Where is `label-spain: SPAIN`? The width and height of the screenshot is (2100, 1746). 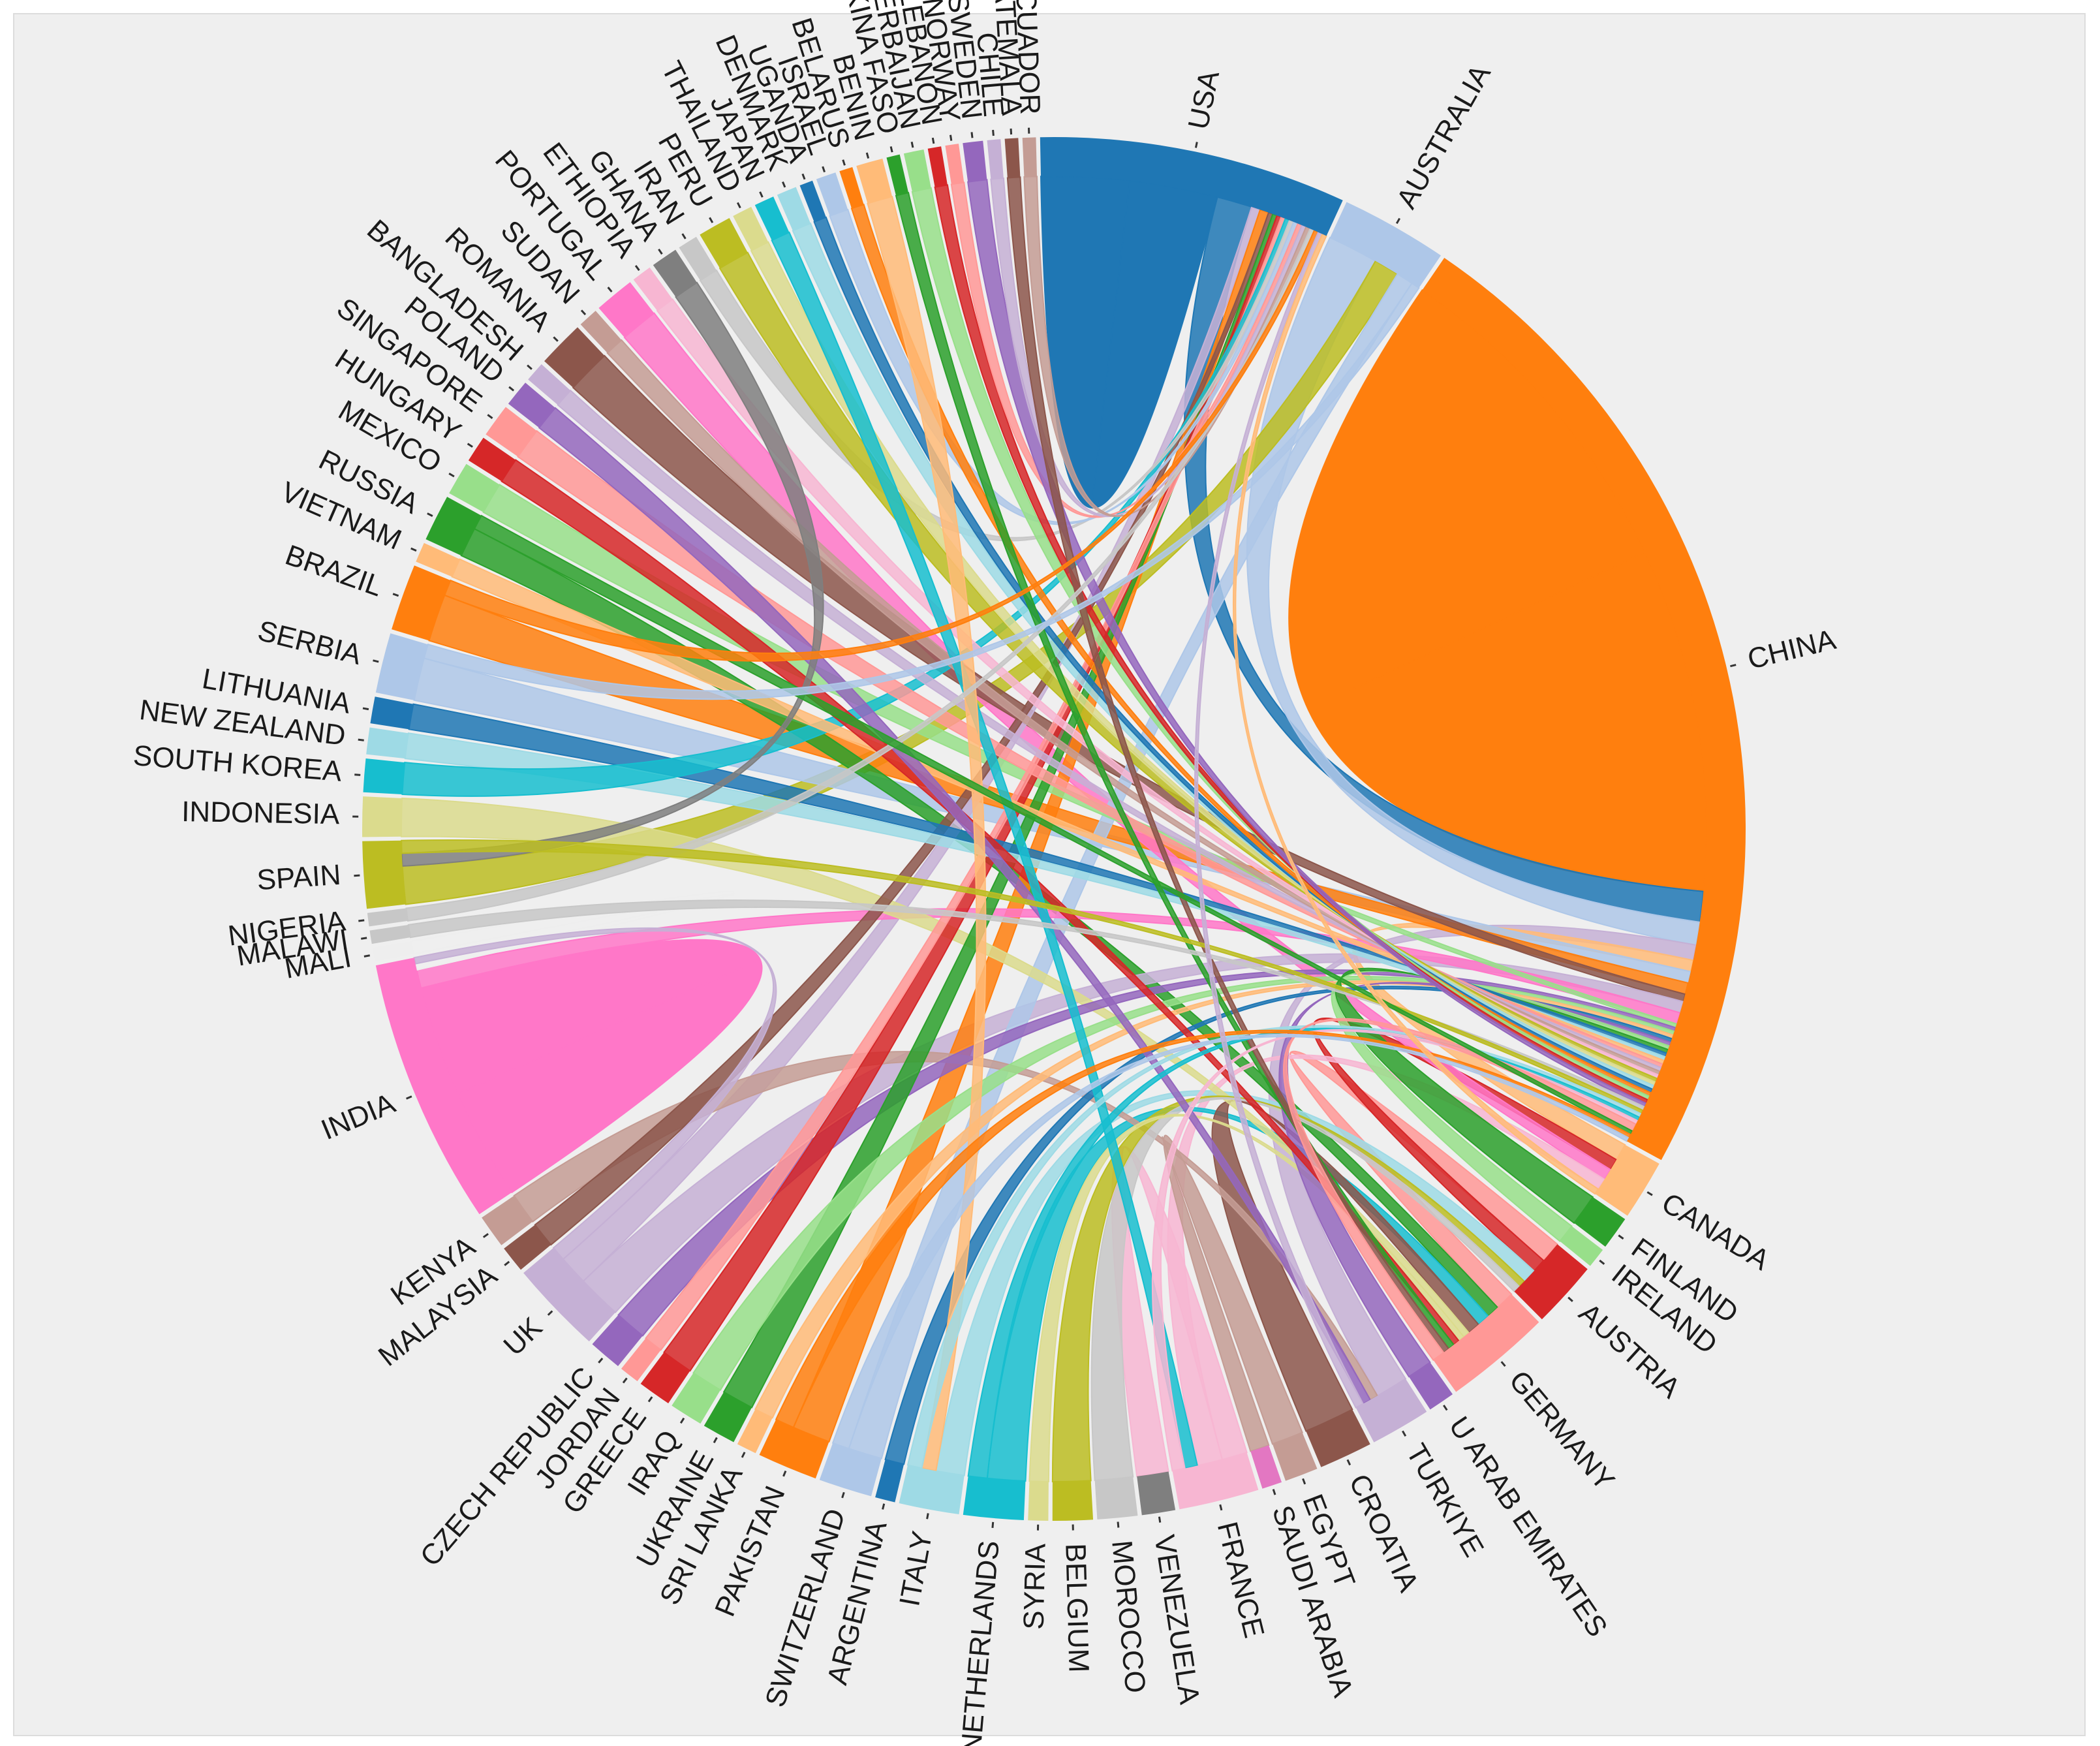
label-spain: SPAIN is located at coordinates (299, 878).